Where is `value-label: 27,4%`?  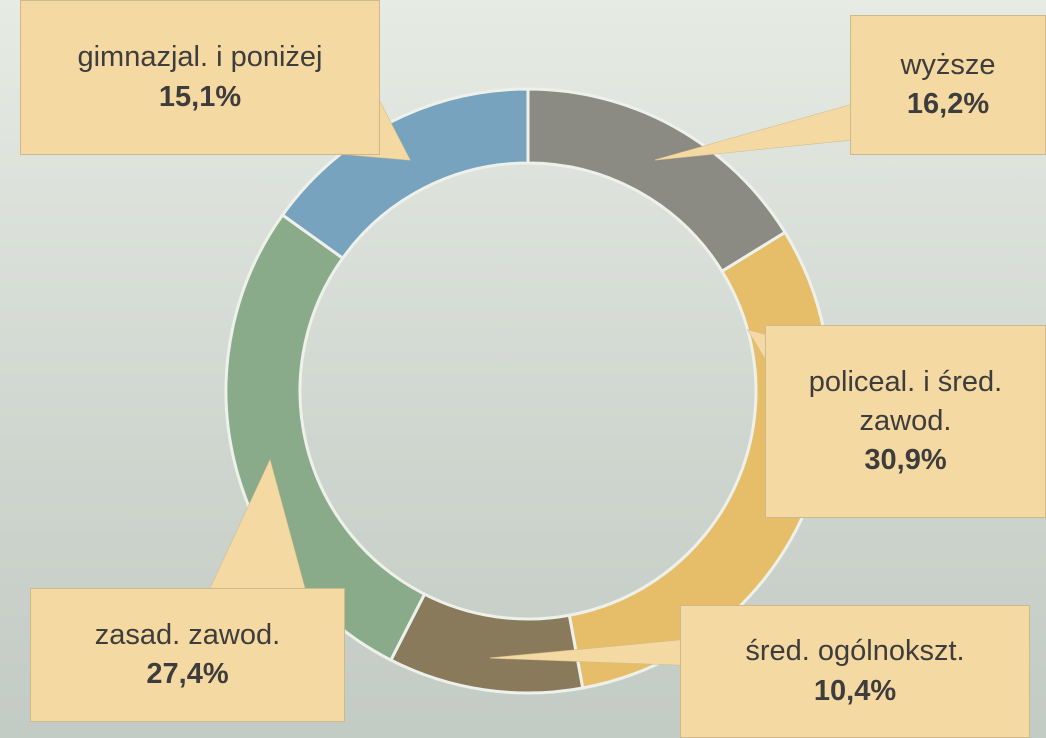 value-label: 27,4% is located at coordinates (187, 674).